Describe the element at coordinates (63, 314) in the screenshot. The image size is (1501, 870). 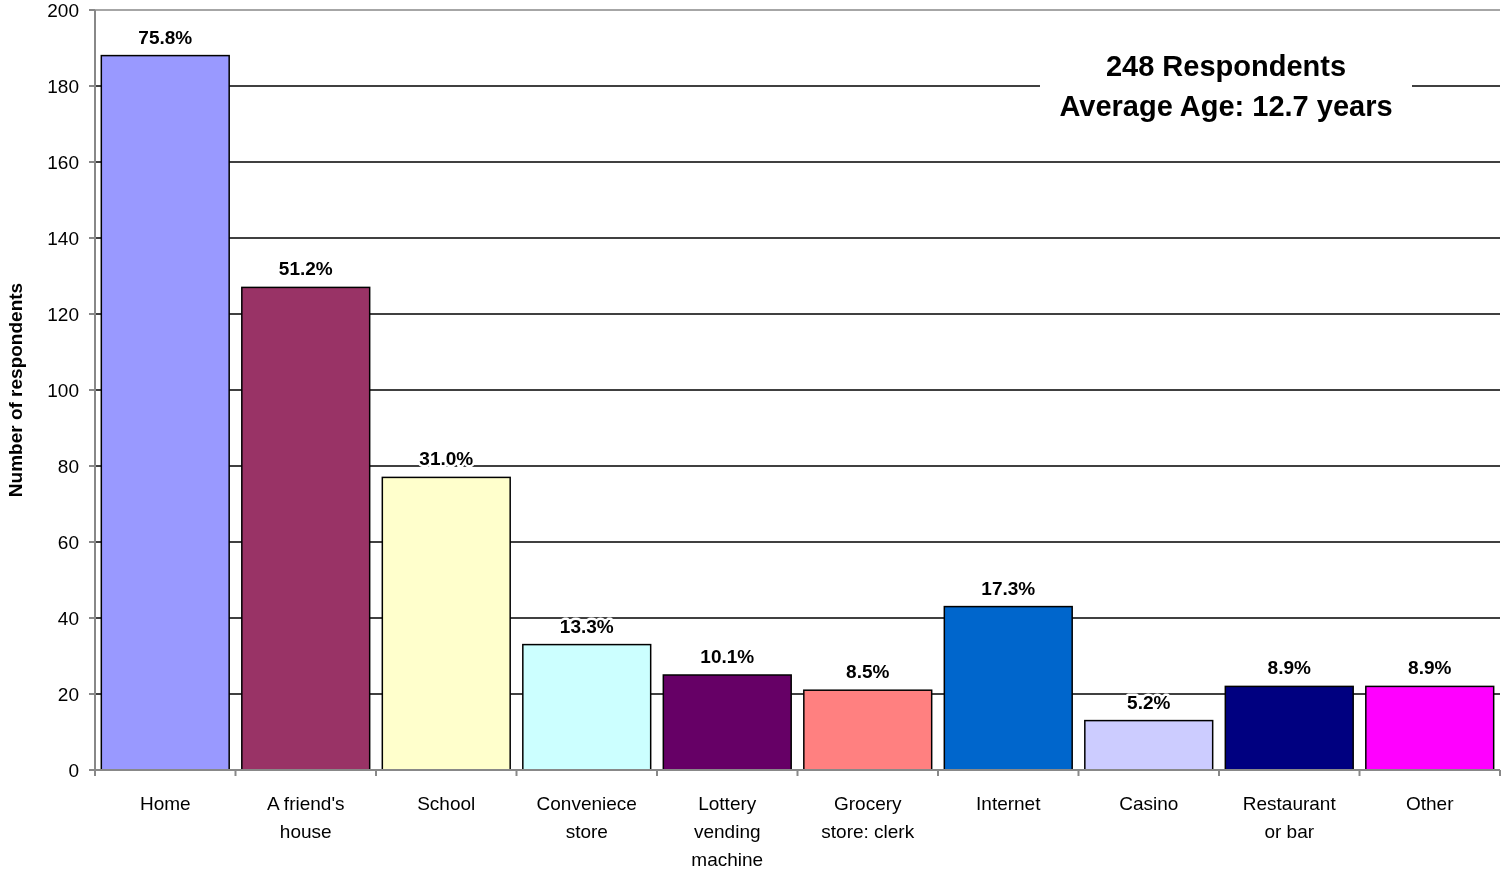
I see `y-tick-label: 120` at that location.